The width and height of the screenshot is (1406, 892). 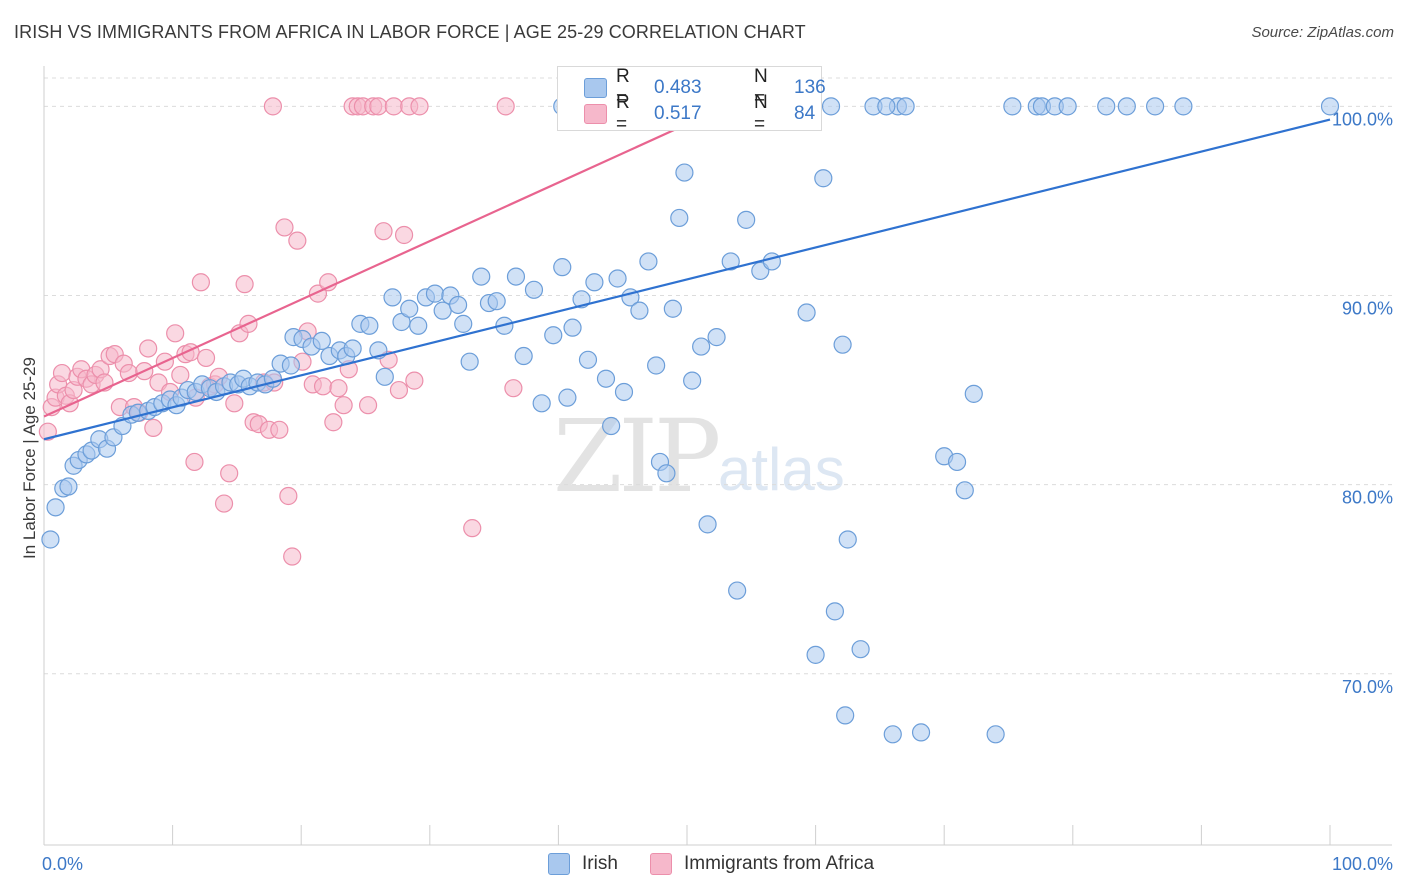 What do you see at coordinates (781, 469) in the screenshot?
I see `watermark-atlas: atlas` at bounding box center [781, 469].